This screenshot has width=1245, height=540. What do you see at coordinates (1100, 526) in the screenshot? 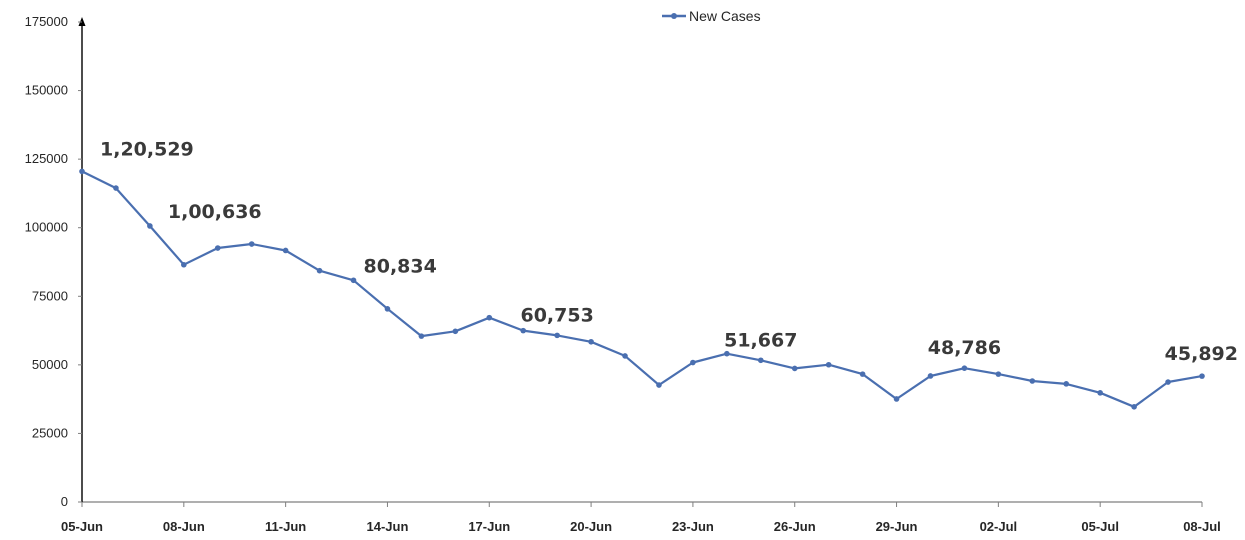
I see `x-tick-label: 05-Jul` at bounding box center [1100, 526].